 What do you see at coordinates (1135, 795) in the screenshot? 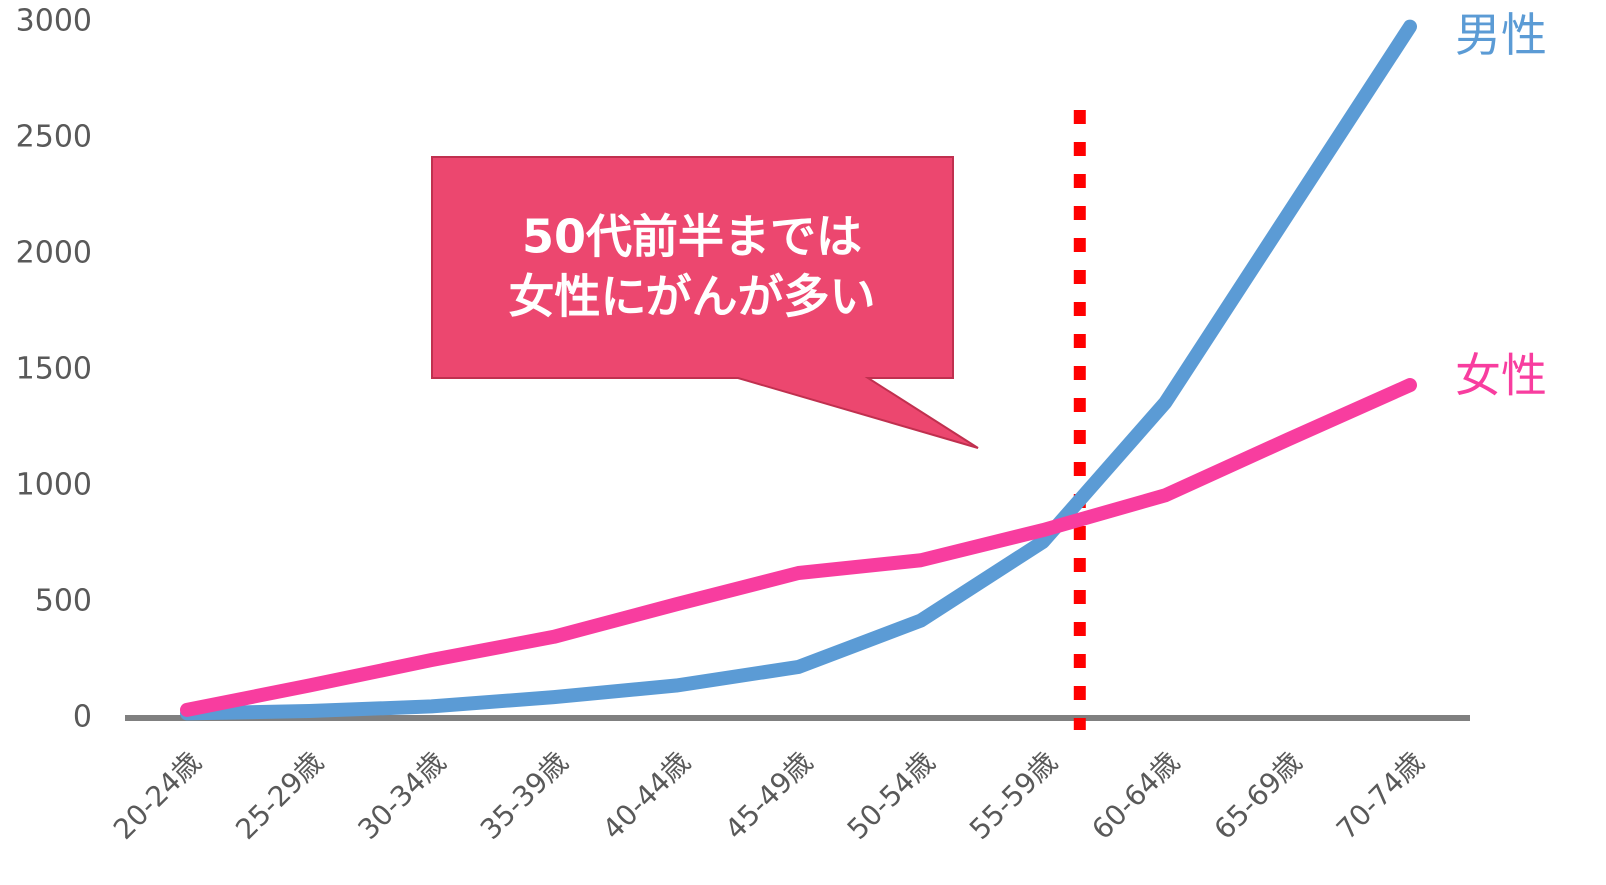
I see `x-tick-label: 60-64歳` at bounding box center [1135, 795].